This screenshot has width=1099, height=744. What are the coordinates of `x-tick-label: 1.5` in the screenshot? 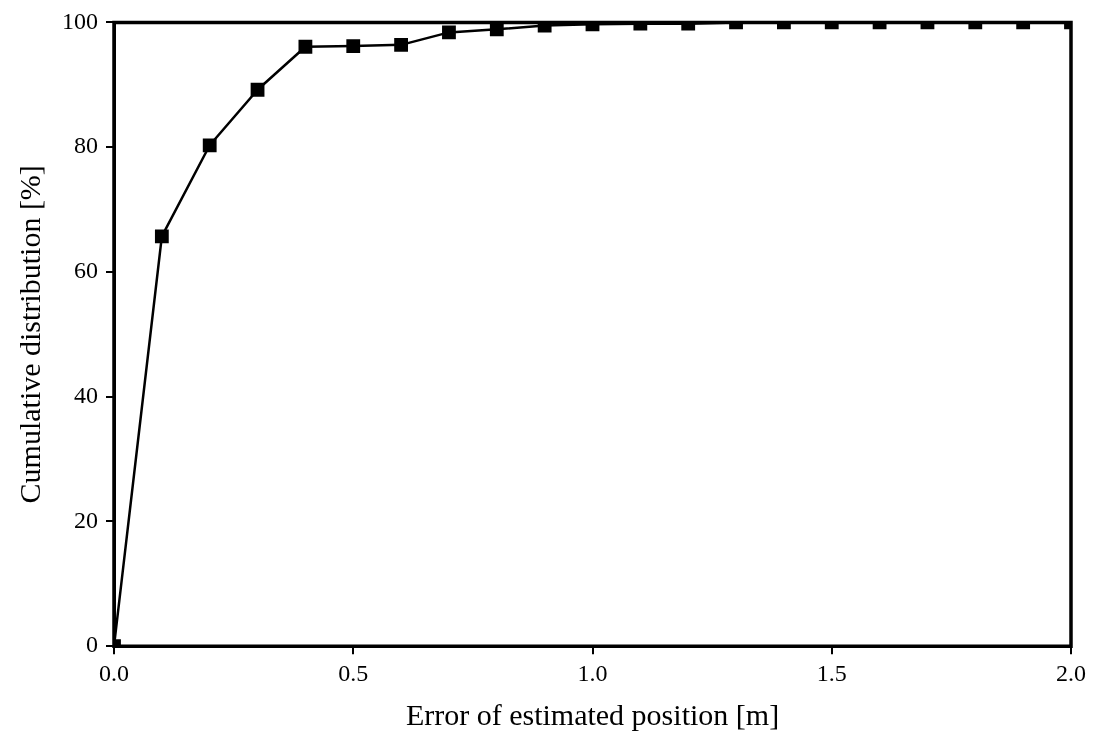 It's located at (831, 672).